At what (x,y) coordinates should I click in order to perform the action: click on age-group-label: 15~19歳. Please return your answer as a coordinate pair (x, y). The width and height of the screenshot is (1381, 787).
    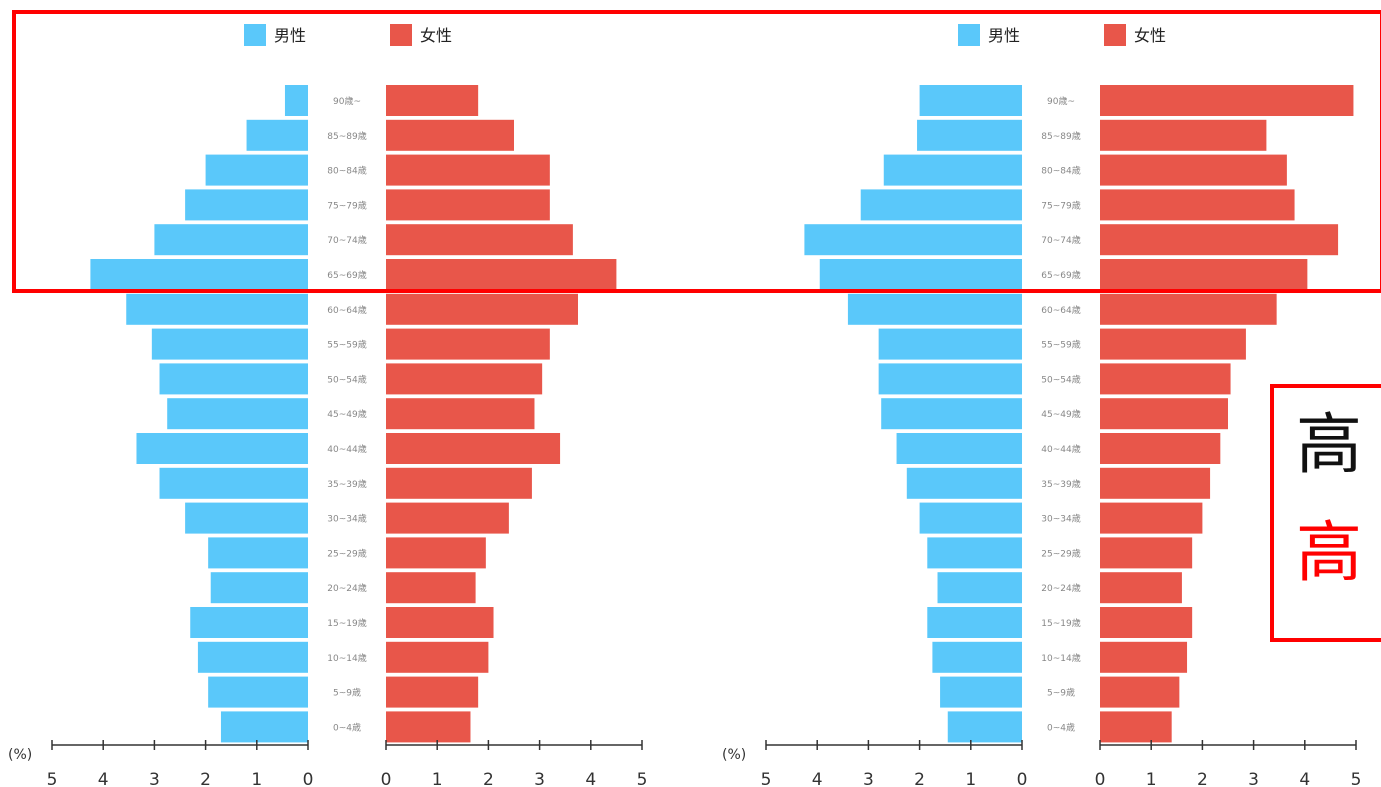
    Looking at the image, I should click on (1060, 623).